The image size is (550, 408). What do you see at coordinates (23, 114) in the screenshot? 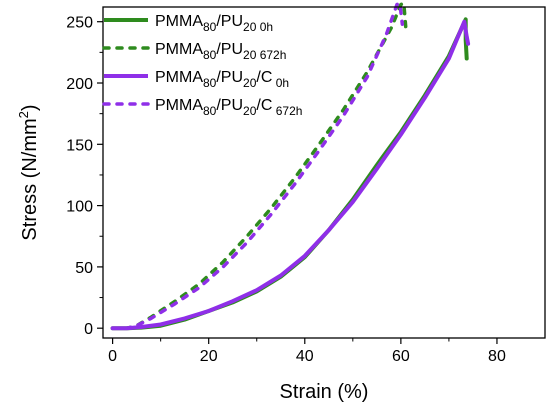
I see `y-axis-title-sup: 2` at bounding box center [23, 114].